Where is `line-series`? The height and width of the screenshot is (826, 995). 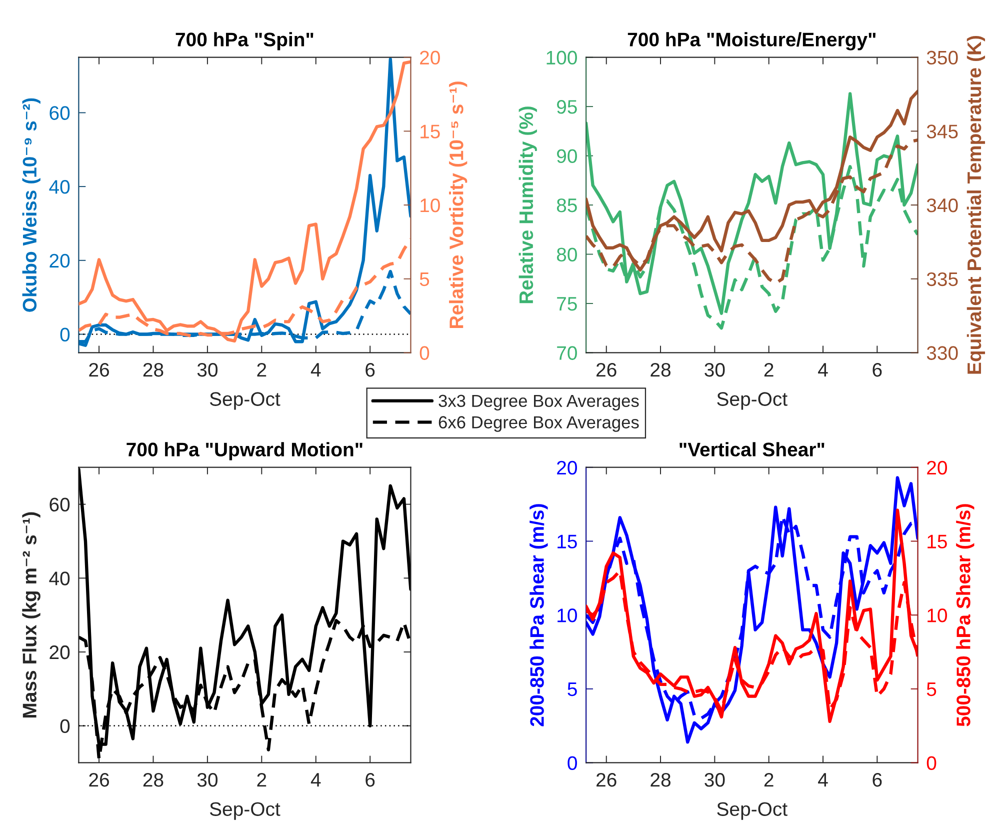
line-series is located at coordinates (752, 610).